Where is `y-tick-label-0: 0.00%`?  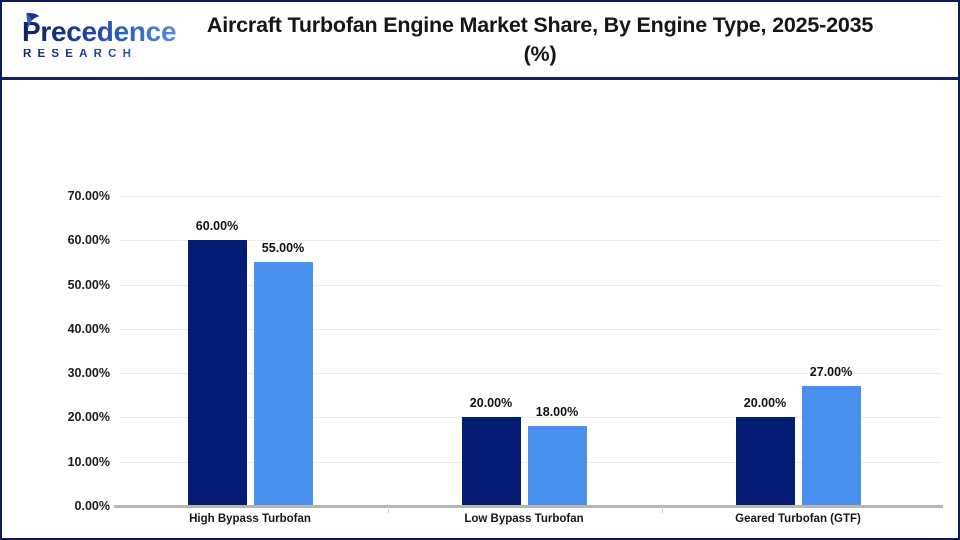 y-tick-label-0: 0.00% is located at coordinates (92, 506).